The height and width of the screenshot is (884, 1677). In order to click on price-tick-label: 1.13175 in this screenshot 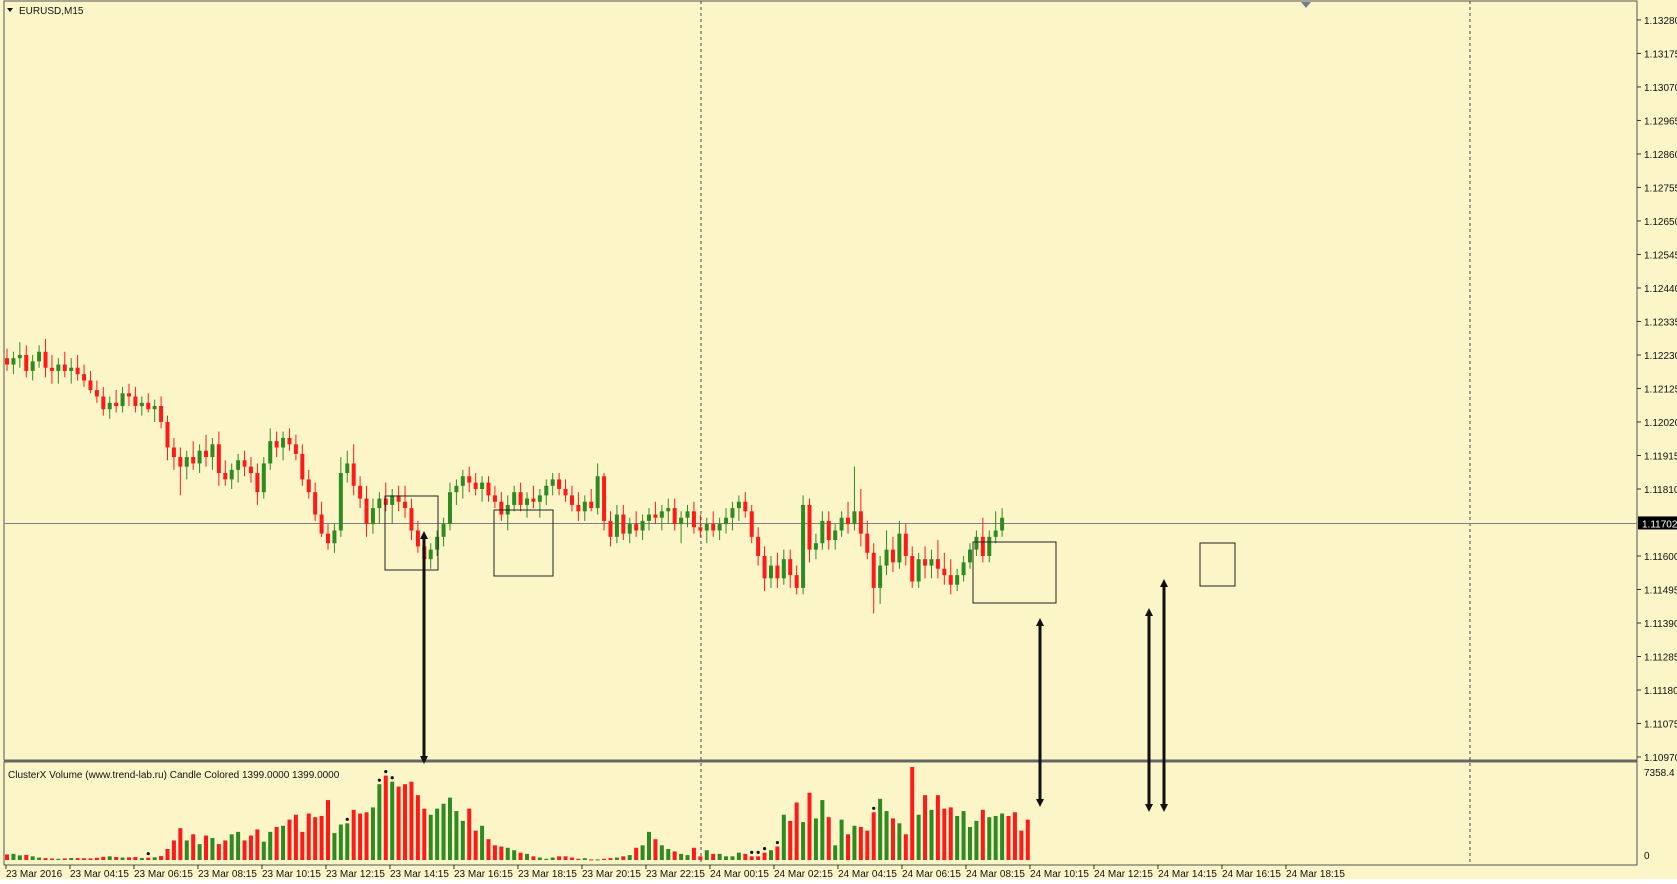, I will do `click(1660, 54)`.